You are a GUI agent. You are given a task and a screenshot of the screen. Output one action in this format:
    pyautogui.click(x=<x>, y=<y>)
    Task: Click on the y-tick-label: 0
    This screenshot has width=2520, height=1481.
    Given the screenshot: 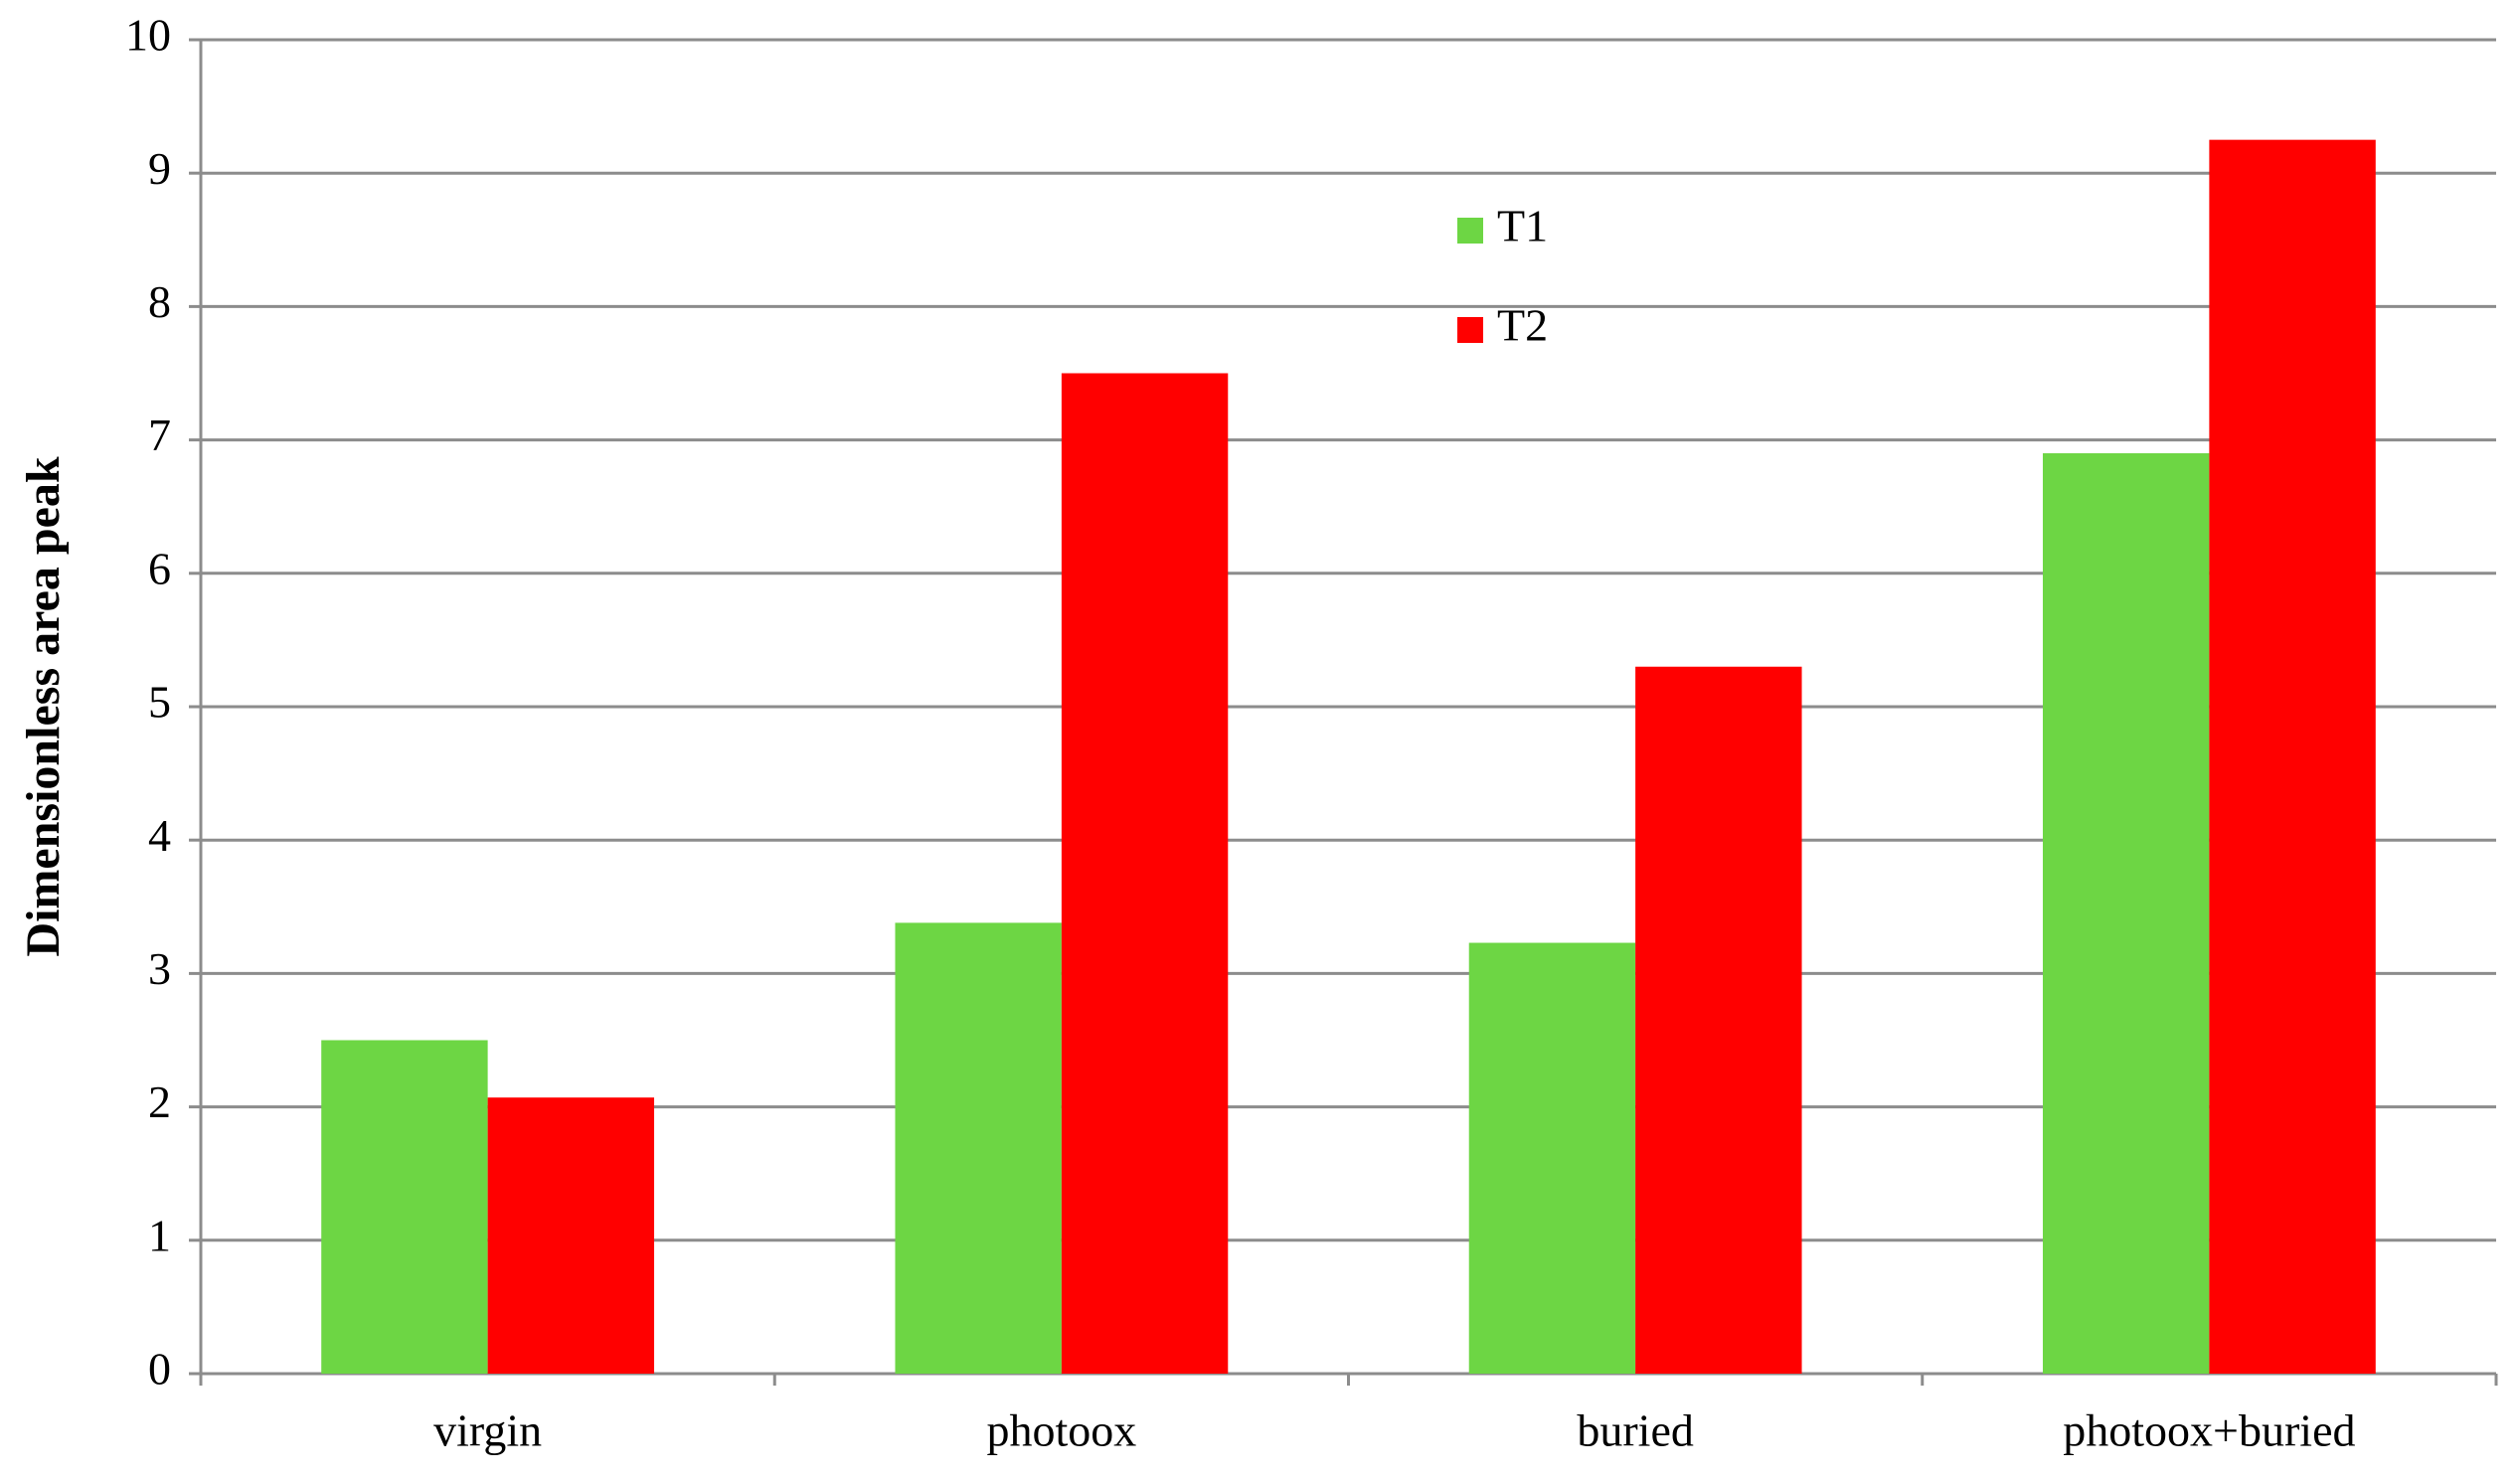 What is the action you would take?
    pyautogui.click(x=159, y=1369)
    